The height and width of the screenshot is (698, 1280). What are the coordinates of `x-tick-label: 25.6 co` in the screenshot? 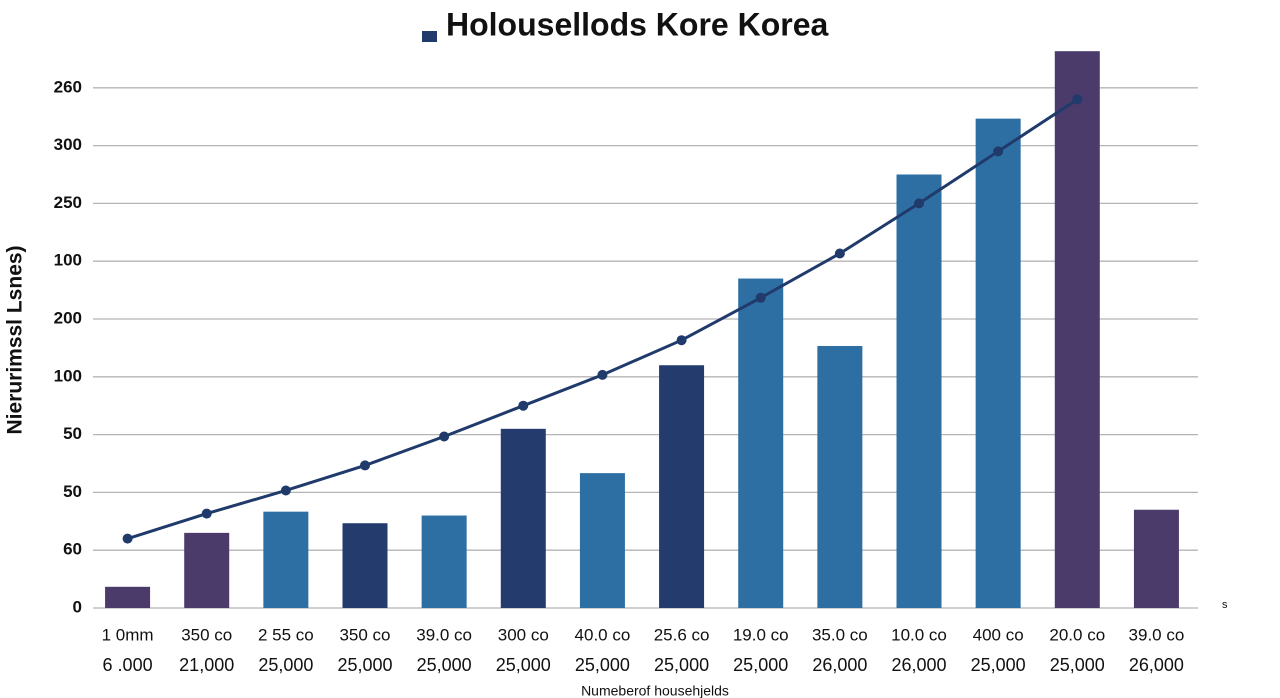 It's located at (682, 634).